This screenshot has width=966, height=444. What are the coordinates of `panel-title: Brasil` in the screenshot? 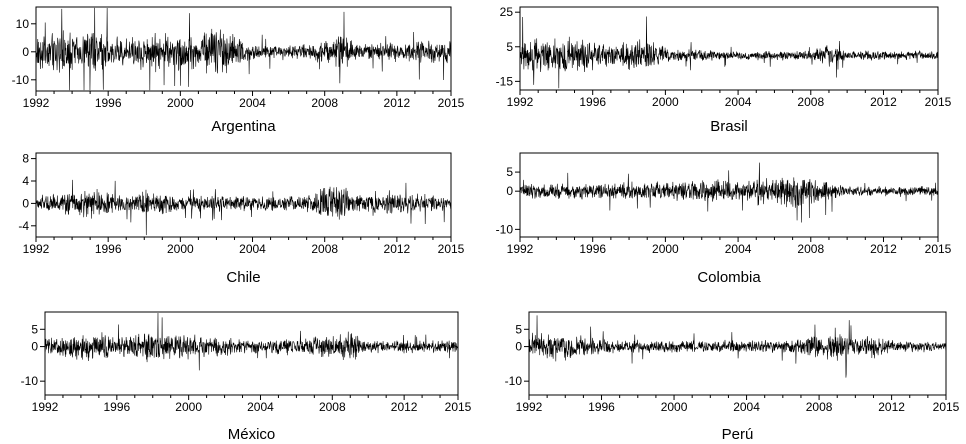 It's located at (729, 126).